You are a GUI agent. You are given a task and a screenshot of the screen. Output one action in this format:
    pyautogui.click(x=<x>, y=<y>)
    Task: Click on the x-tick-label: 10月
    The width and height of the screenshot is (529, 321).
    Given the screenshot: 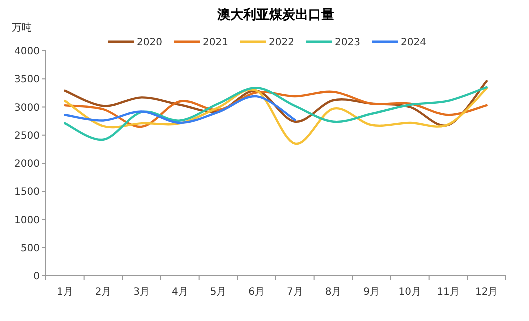 What is the action you would take?
    pyautogui.click(x=410, y=292)
    